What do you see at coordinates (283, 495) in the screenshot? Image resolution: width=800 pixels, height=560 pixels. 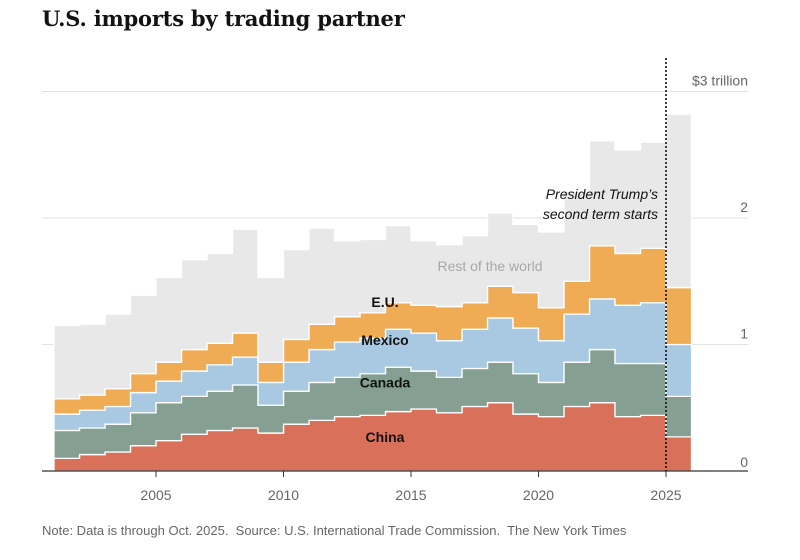 I see `x-tick-label-2010: 2010` at bounding box center [283, 495].